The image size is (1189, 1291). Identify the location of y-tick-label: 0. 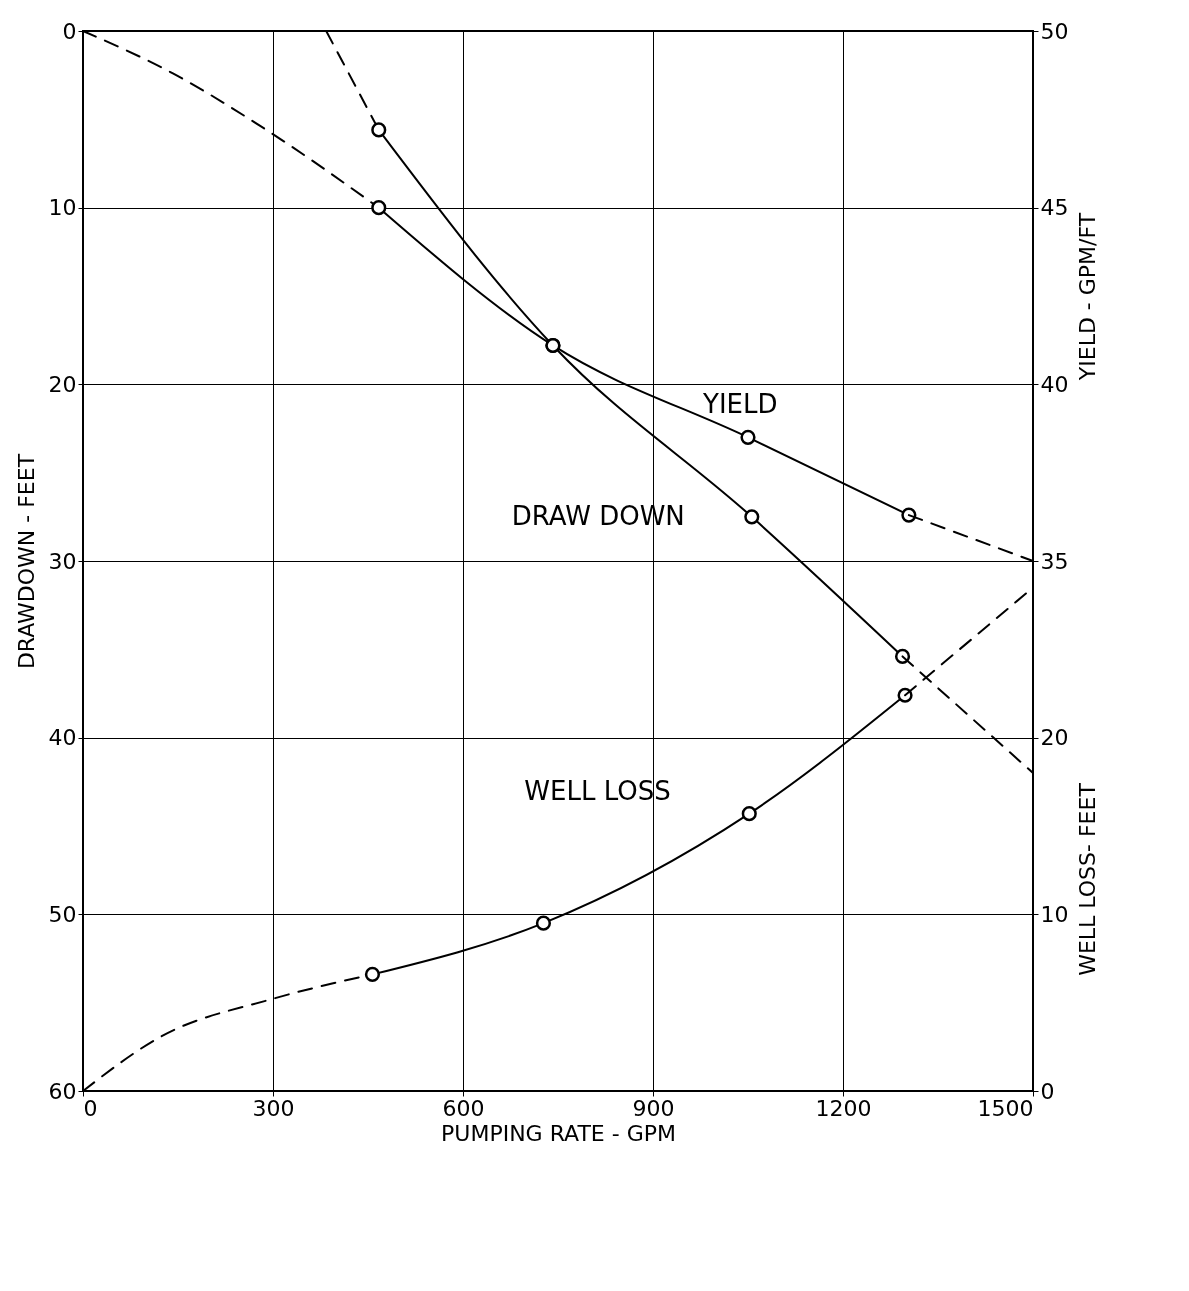
(69, 31).